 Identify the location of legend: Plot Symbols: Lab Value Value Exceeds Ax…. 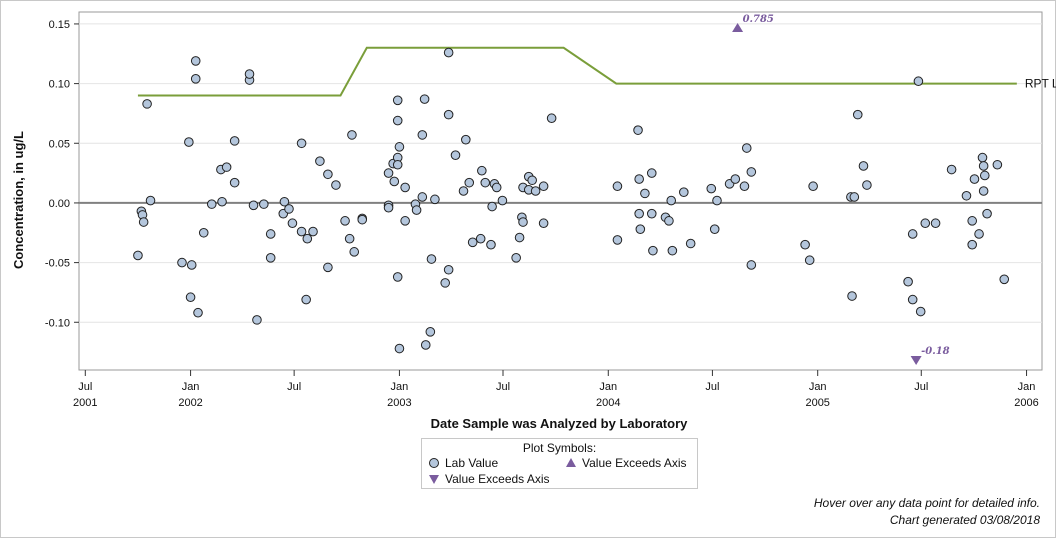
(559, 463).